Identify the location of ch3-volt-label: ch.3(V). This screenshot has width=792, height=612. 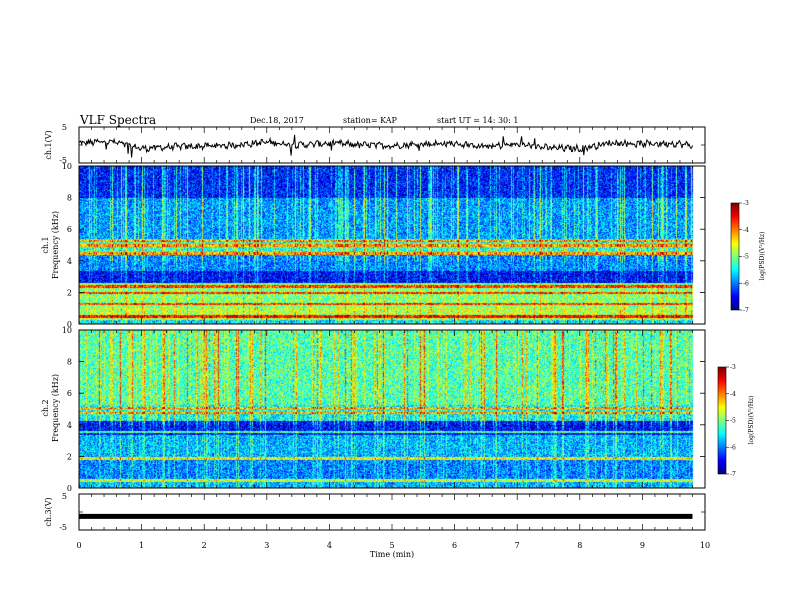
(48, 511).